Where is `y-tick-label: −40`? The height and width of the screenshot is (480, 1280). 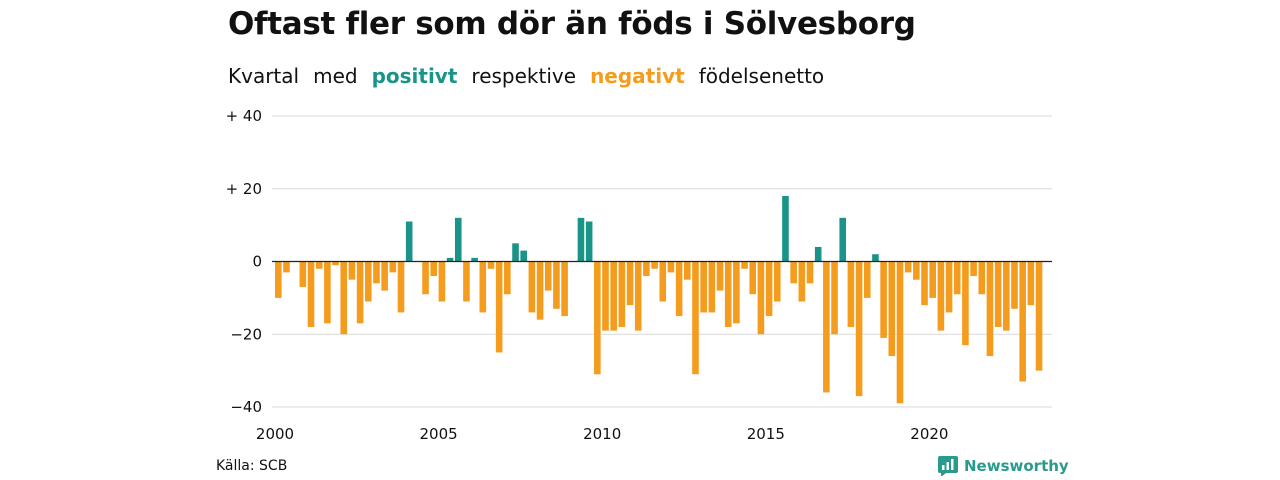 y-tick-label: −40 is located at coordinates (246, 407).